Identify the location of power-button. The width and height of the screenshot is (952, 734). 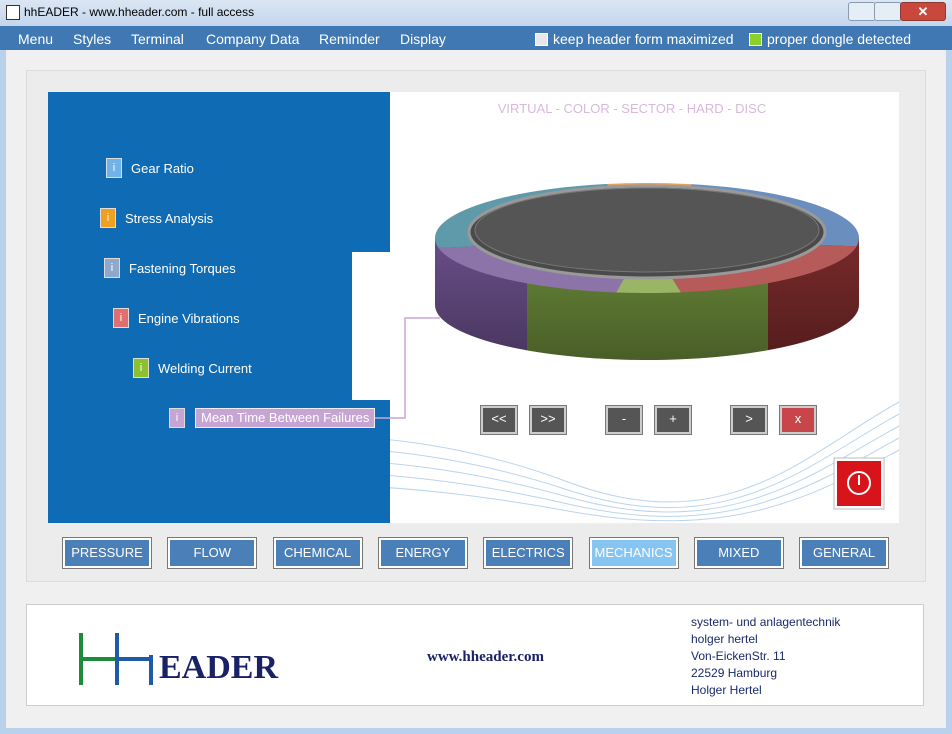
(859, 483).